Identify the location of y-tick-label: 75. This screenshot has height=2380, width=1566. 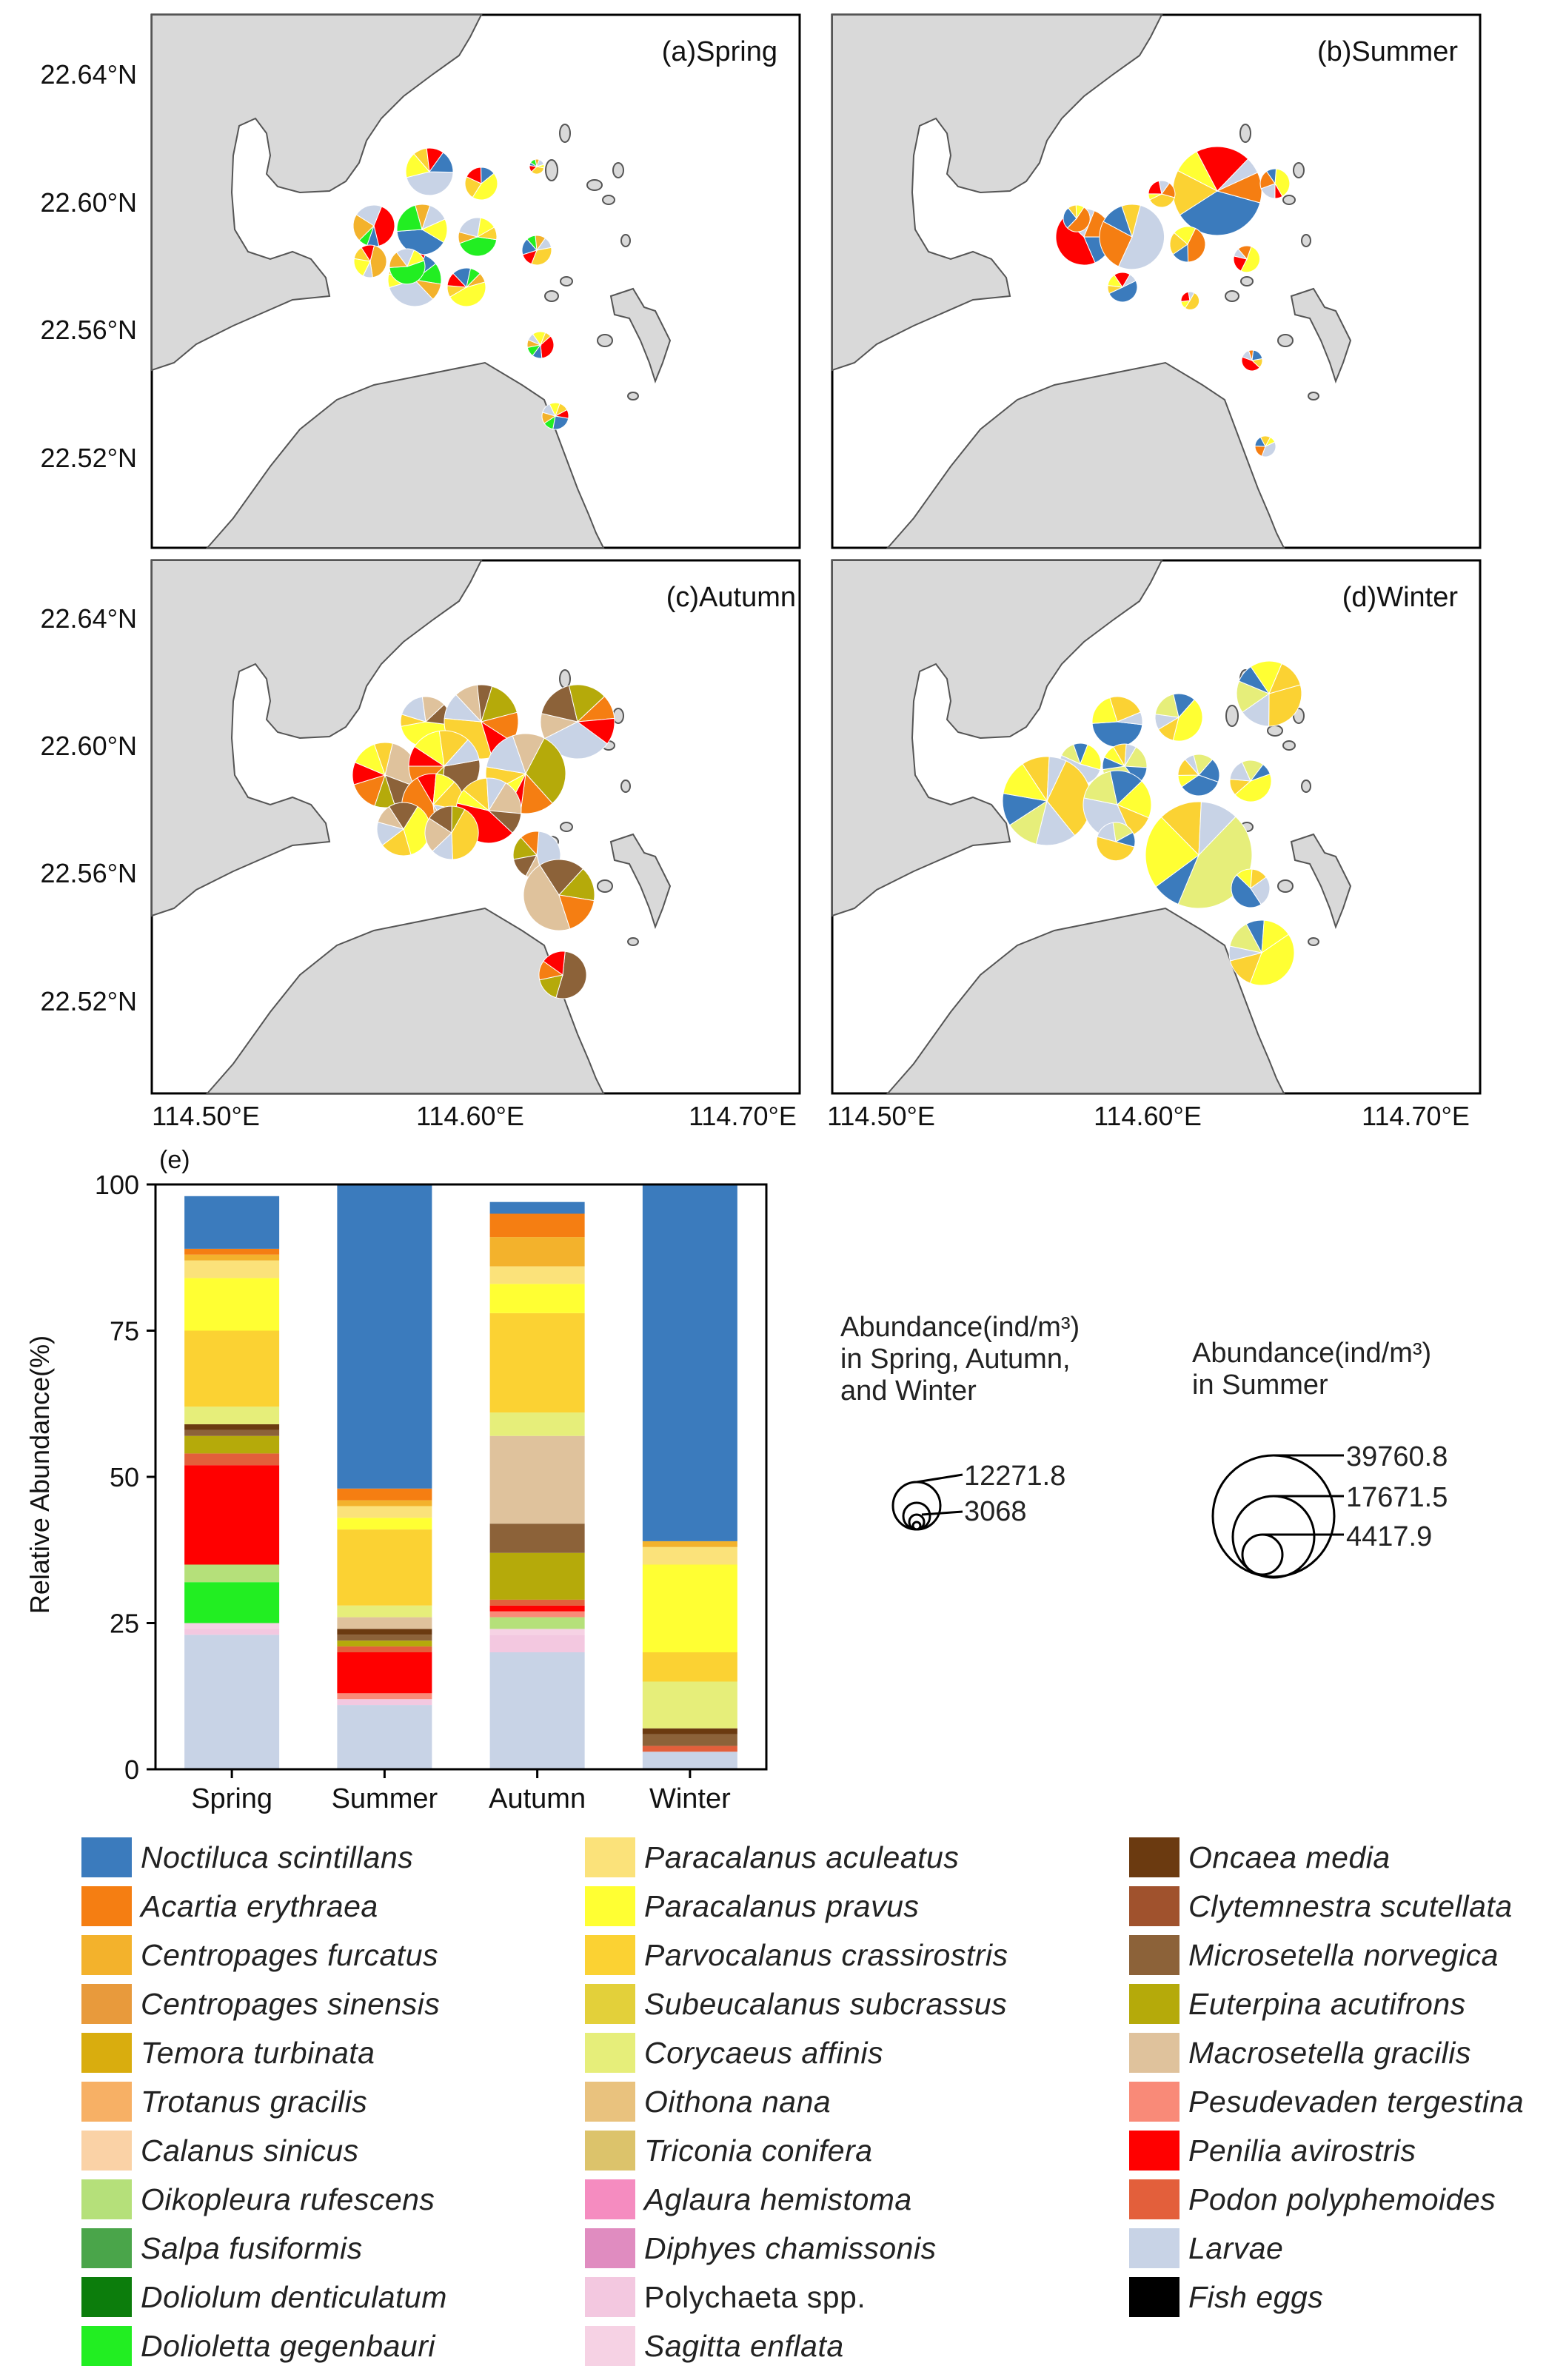
(124, 1331).